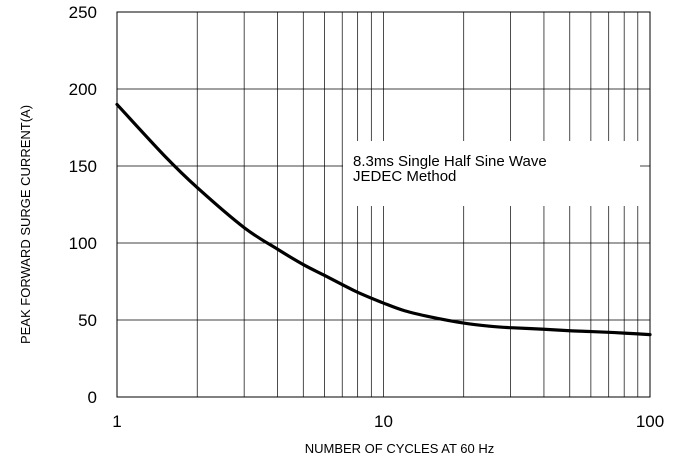 The width and height of the screenshot is (675, 464). What do you see at coordinates (92, 397) in the screenshot?
I see `y-tick-label: 0` at bounding box center [92, 397].